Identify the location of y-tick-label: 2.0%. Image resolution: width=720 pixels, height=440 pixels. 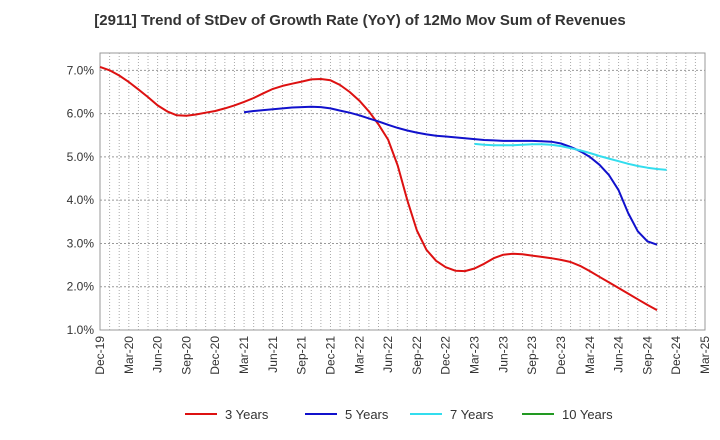
(81, 287).